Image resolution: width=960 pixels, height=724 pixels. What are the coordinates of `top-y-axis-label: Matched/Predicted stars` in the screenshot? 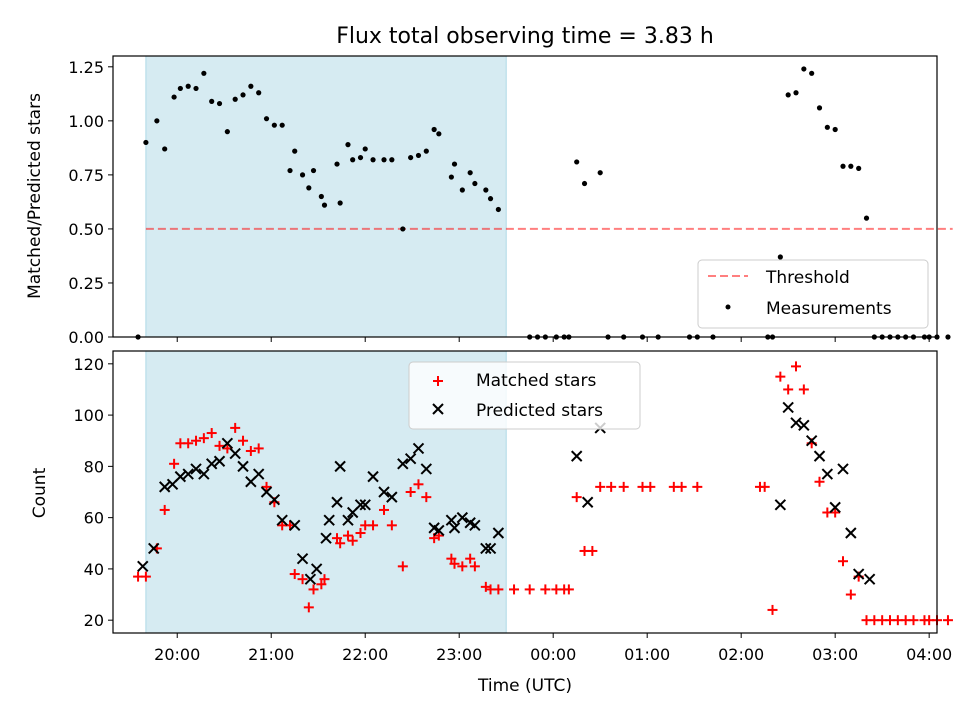 It's located at (35, 196).